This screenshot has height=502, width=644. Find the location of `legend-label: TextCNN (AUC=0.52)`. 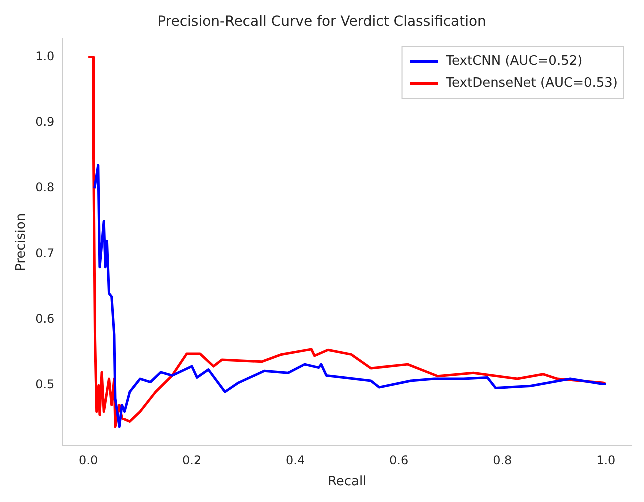

legend-label: TextCNN (AUC=0.52) is located at coordinates (514, 62).